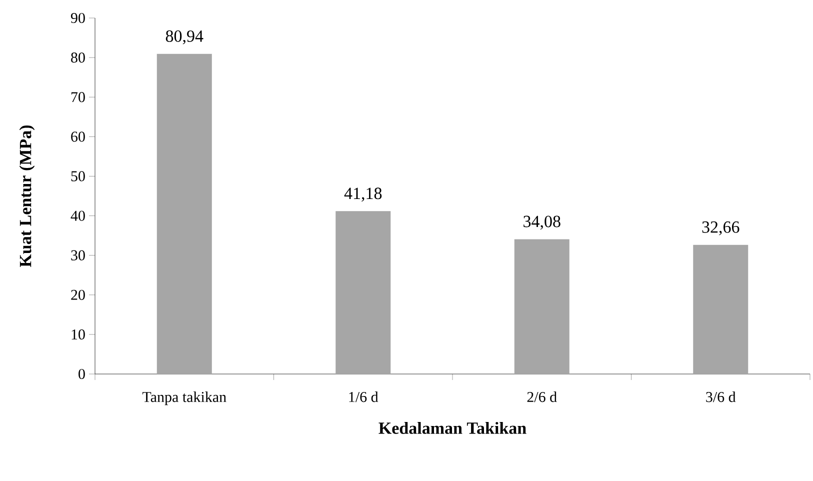 Image resolution: width=813 pixels, height=481 pixels. Describe the element at coordinates (77, 18) in the screenshot. I see `y-tick-label: 90` at that location.